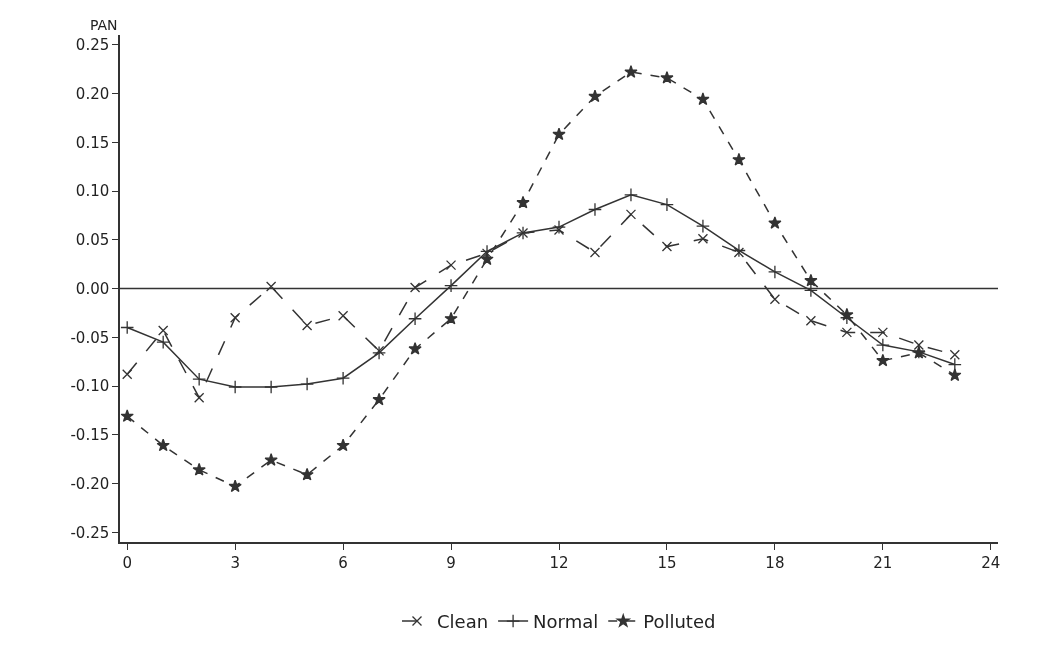 This screenshot has width=1043, height=652. Describe the element at coordinates (451, 562) in the screenshot. I see `x-tick-label: 9` at that location.